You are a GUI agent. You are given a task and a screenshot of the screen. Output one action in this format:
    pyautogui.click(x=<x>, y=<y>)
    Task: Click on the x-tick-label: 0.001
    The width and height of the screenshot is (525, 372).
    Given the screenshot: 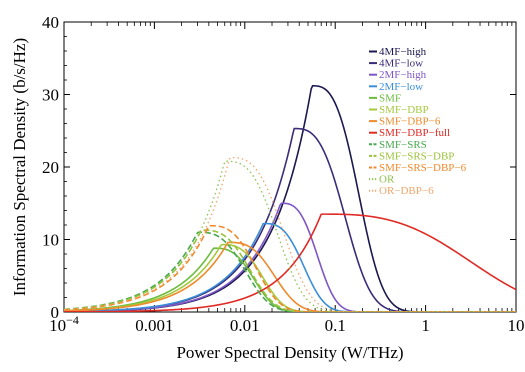 What is the action you would take?
    pyautogui.click(x=154, y=325)
    